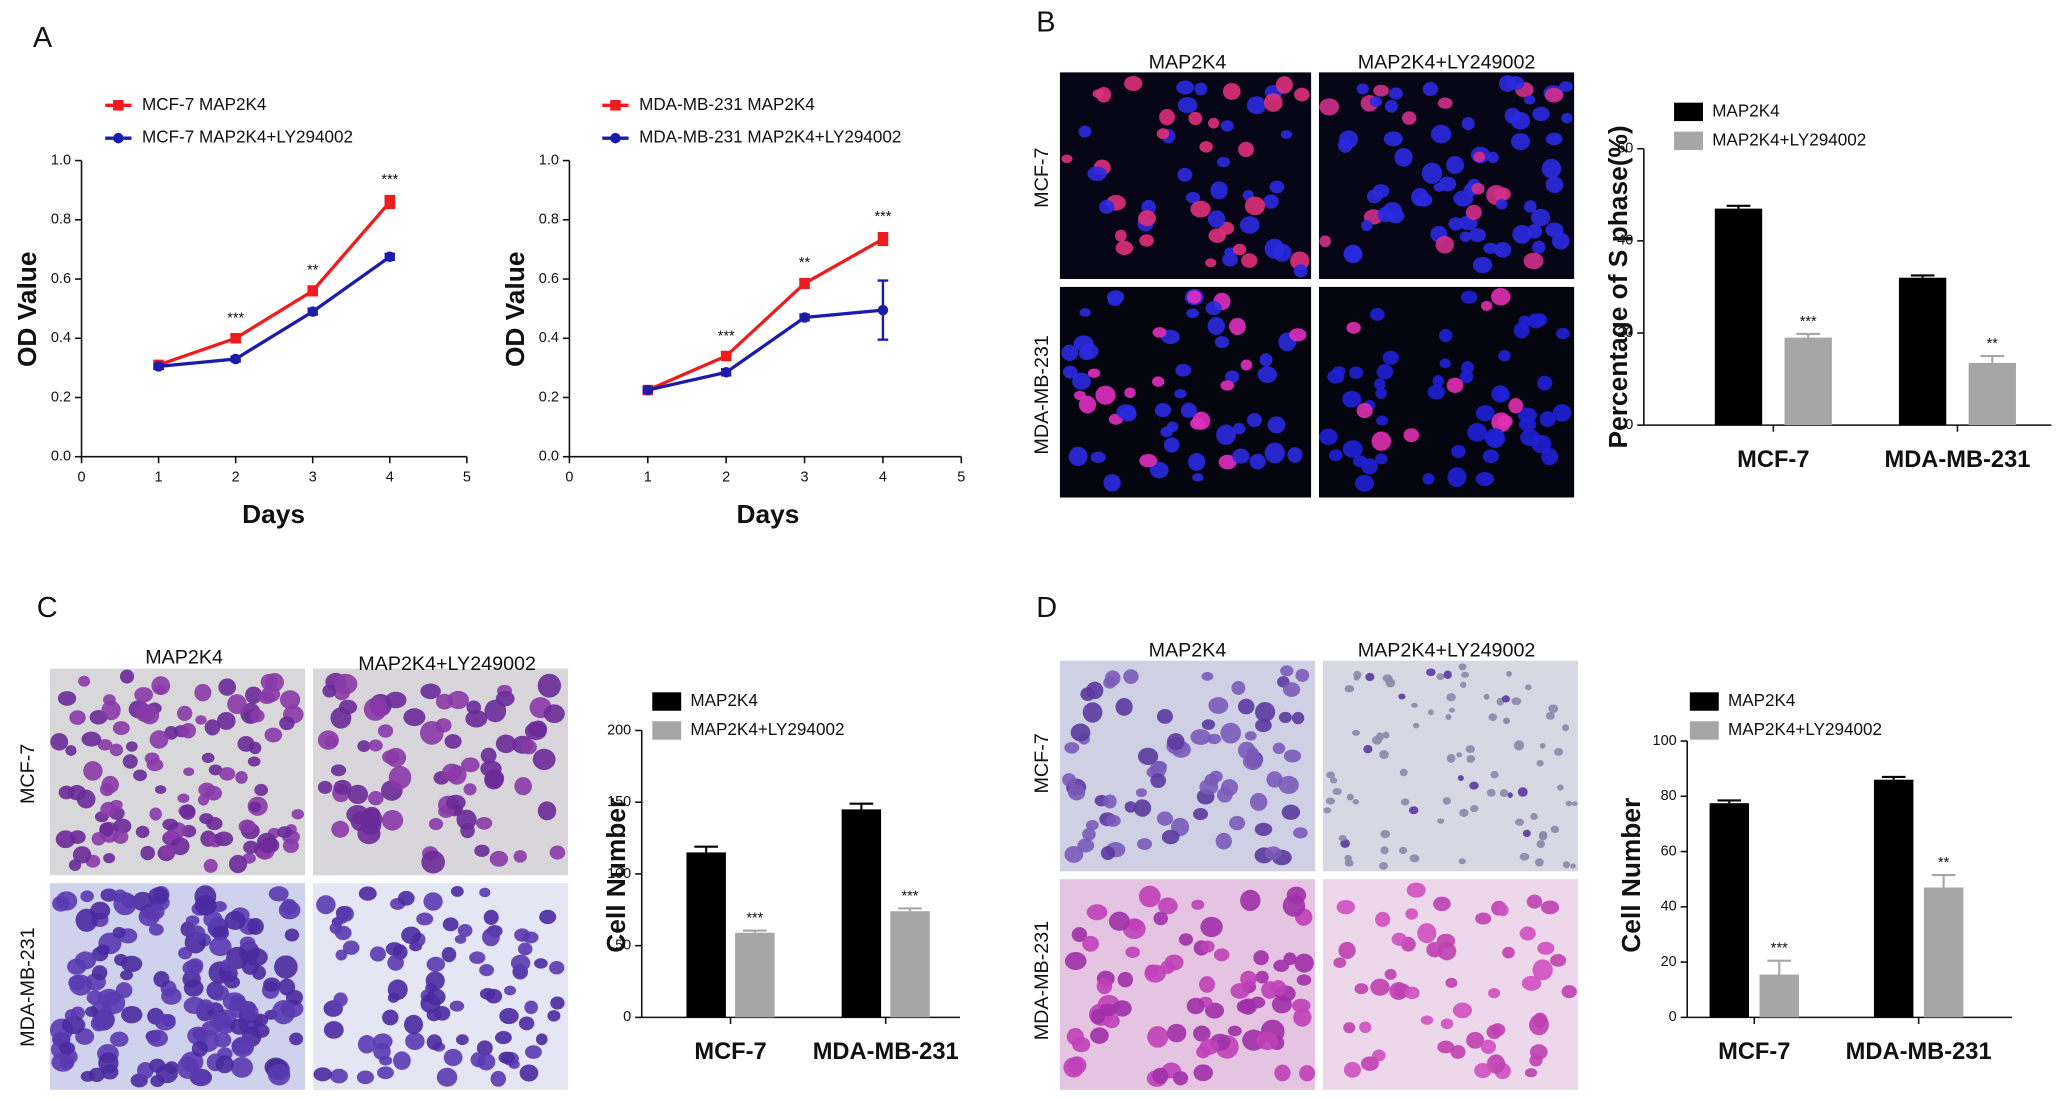 The height and width of the screenshot is (1099, 2062). What do you see at coordinates (61, 279) in the screenshot?
I see `y-tick-label: 0.6` at bounding box center [61, 279].